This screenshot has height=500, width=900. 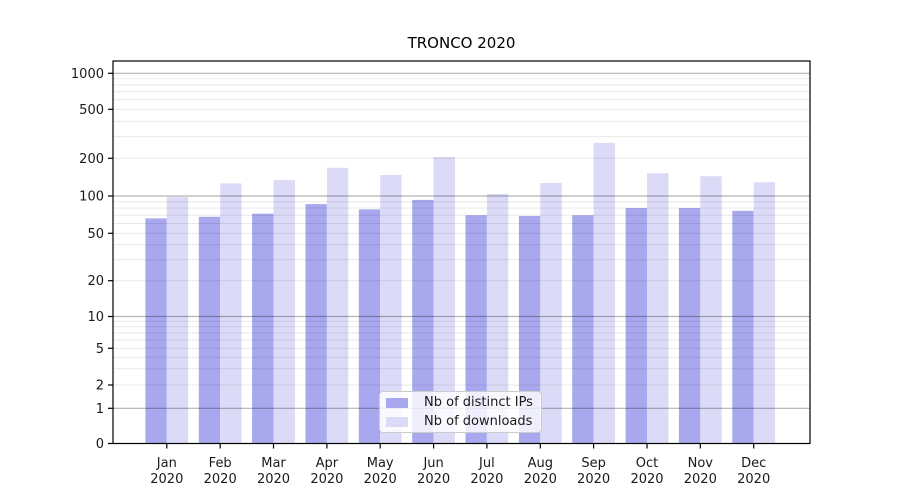 What do you see at coordinates (156, 331) in the screenshot?
I see `bar-distinct-ips-jan` at bounding box center [156, 331].